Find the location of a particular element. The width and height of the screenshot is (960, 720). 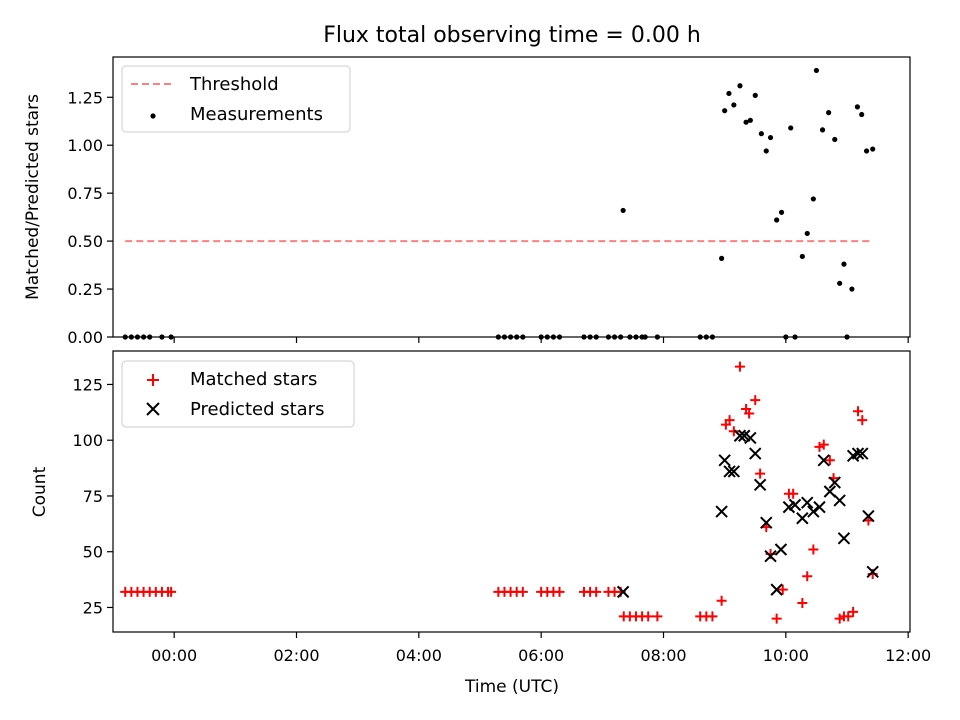

chart-title: Flux total observing time = 0.00 h is located at coordinates (512, 35).